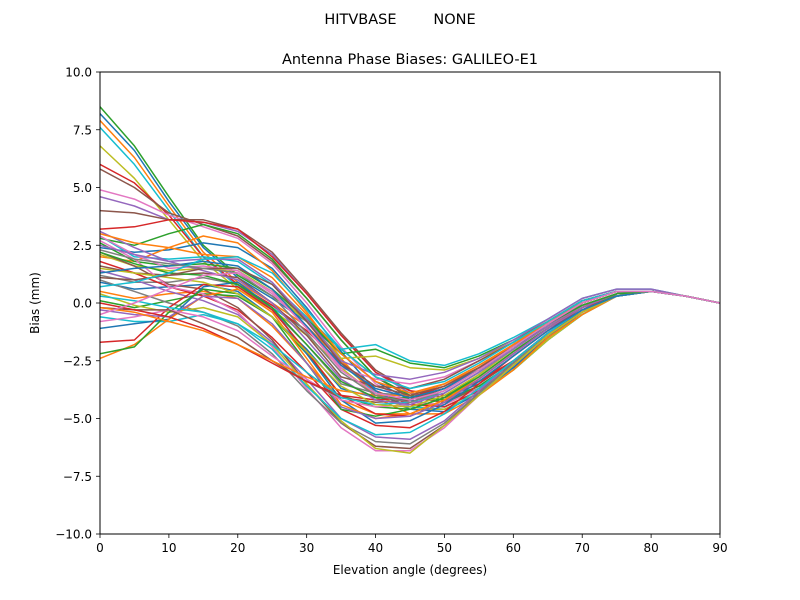 The height and width of the screenshot is (600, 800). What do you see at coordinates (77, 361) in the screenshot?
I see `y-tick-label: −2.5` at bounding box center [77, 361].